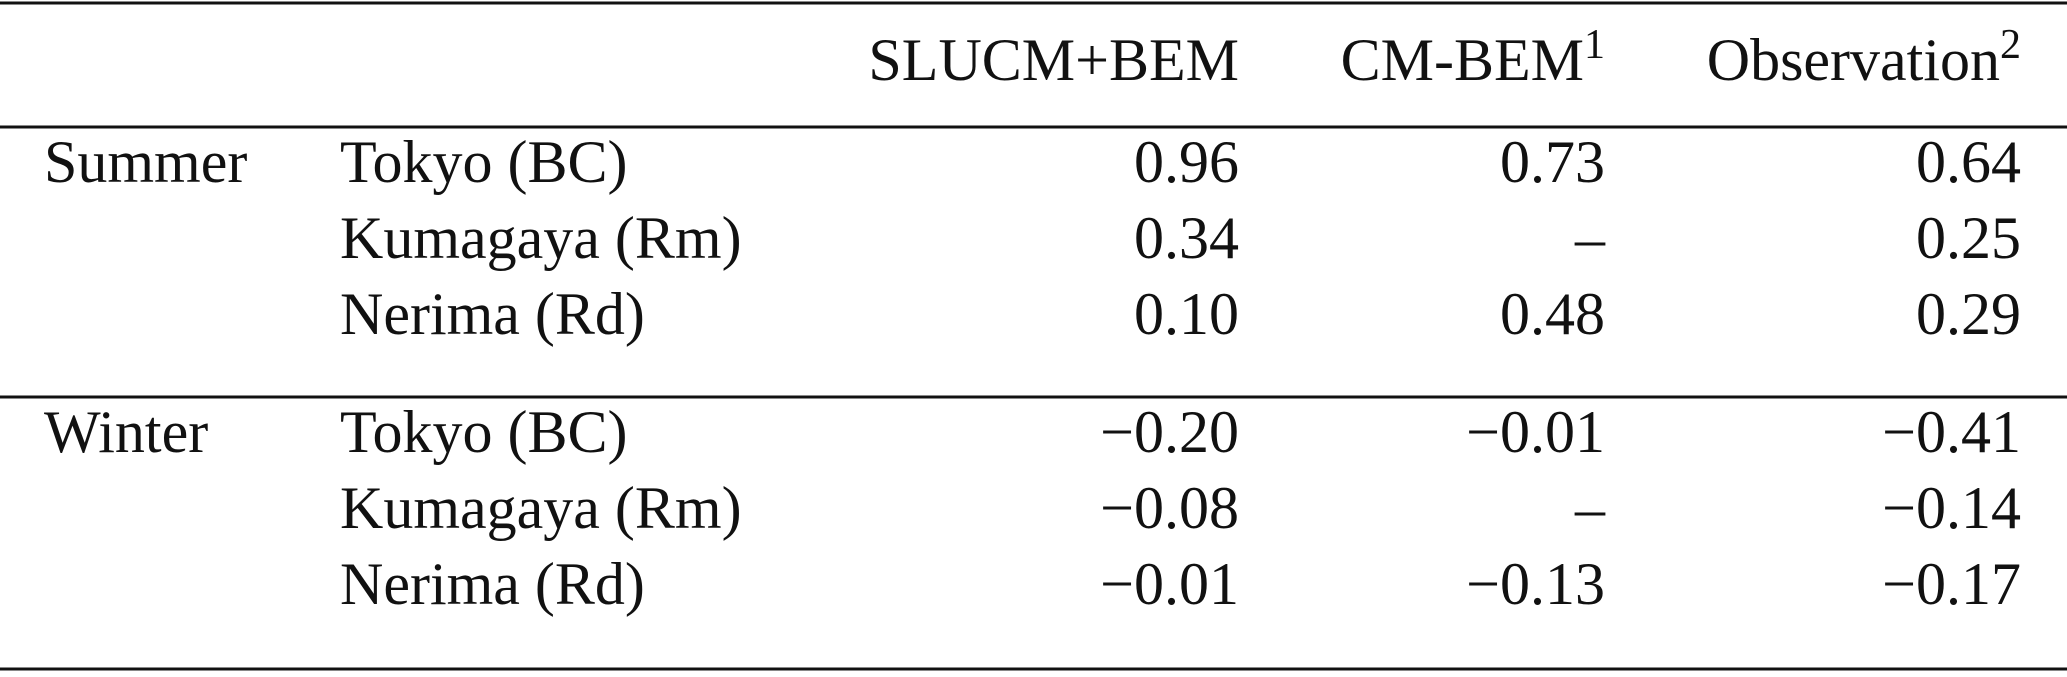  Describe the element at coordinates (1186, 314) in the screenshot. I see `cell-value: 0.10` at that location.